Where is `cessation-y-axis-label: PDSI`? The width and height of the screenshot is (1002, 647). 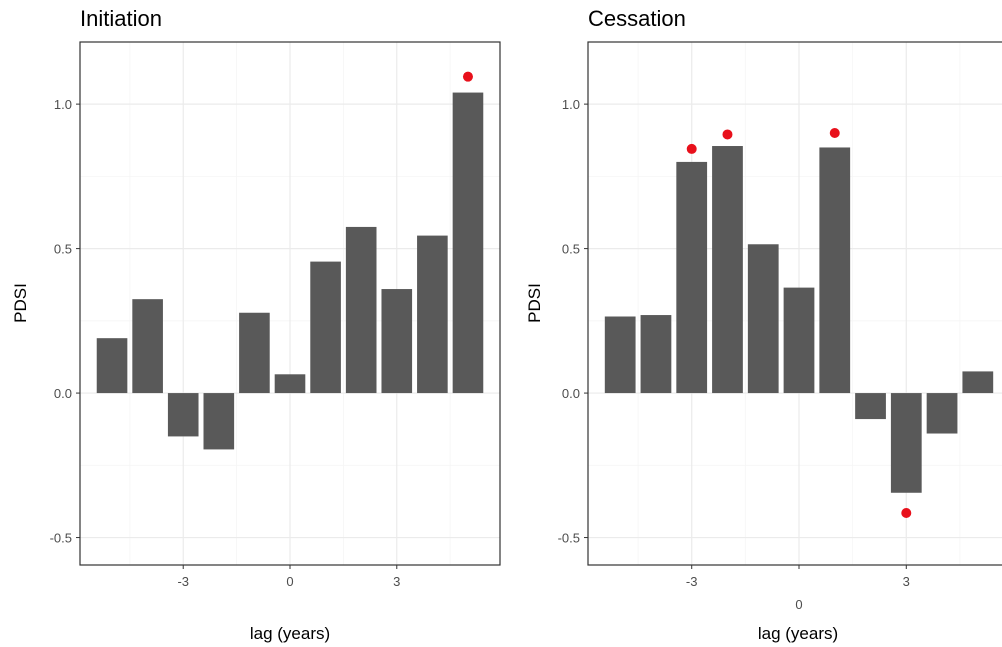
cessation-y-axis-label: PDSI is located at coordinates (534, 303).